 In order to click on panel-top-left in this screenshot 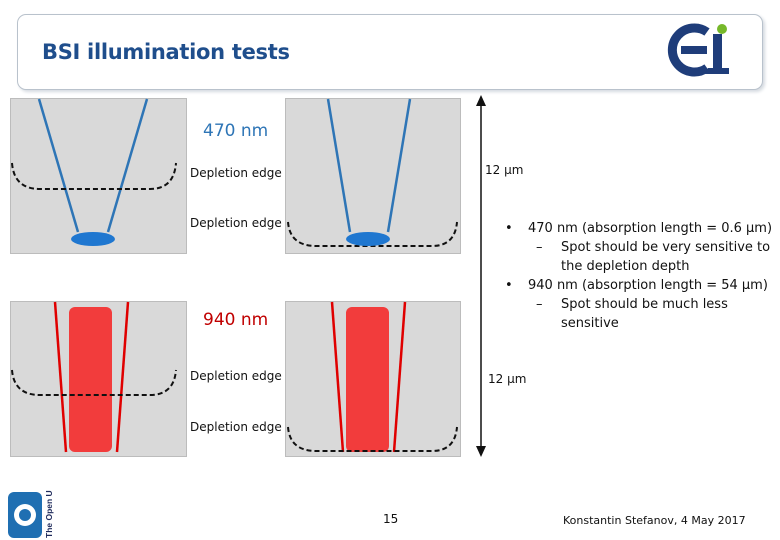, I will do `click(98, 176)`.